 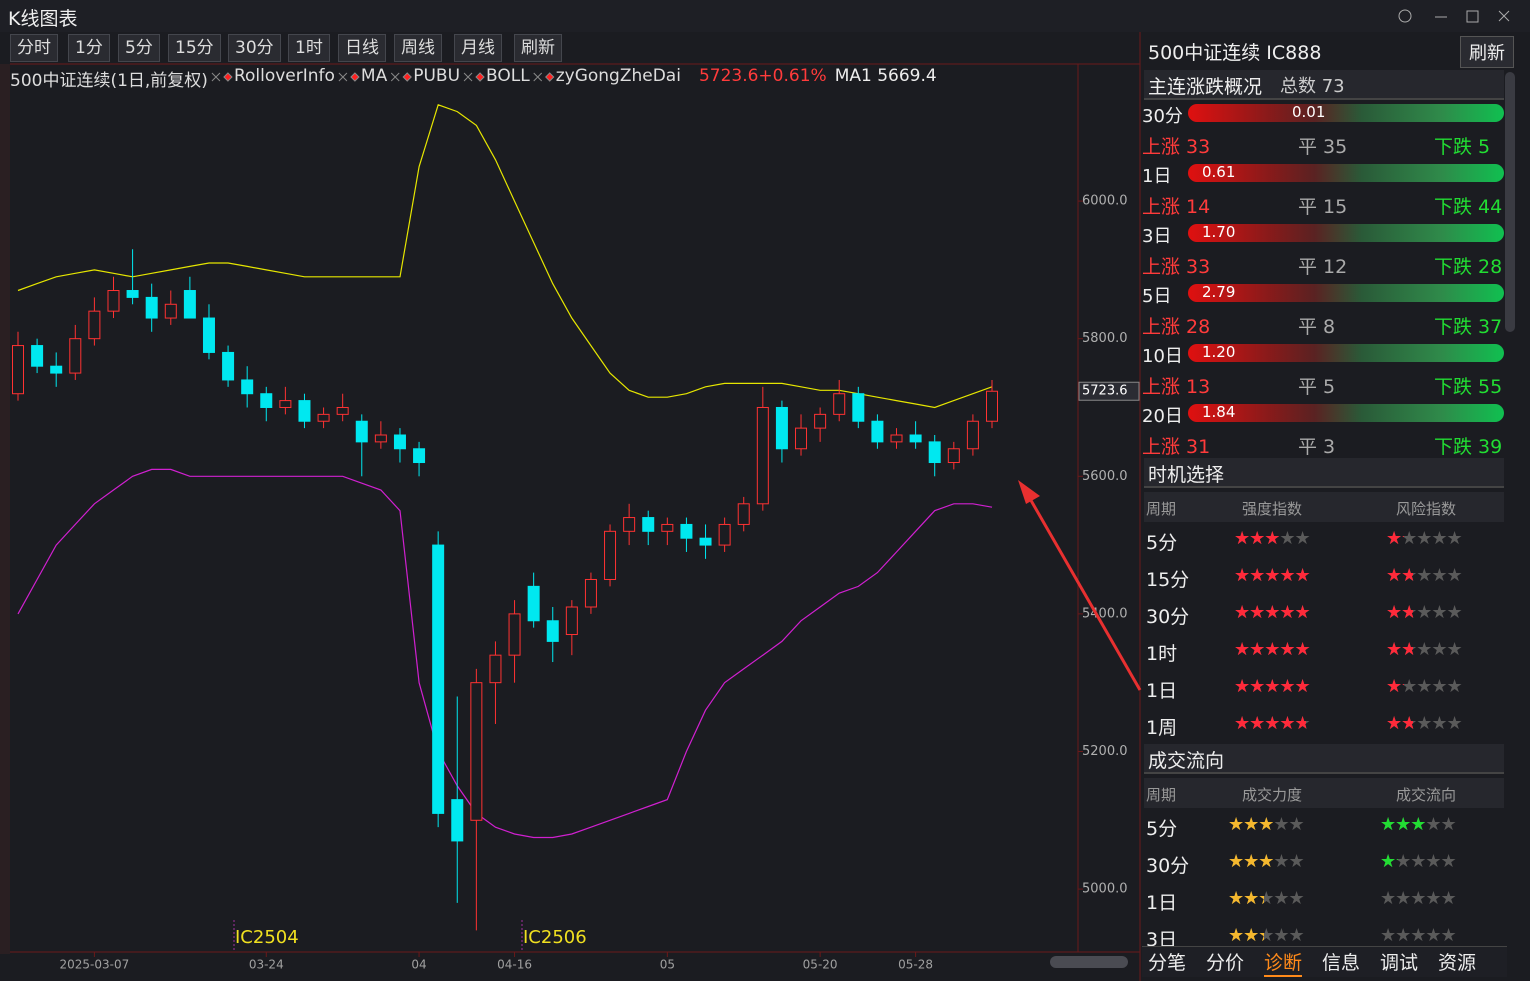 I want to click on legend-quote: 5723.6+0.61%, so click(x=762, y=76).